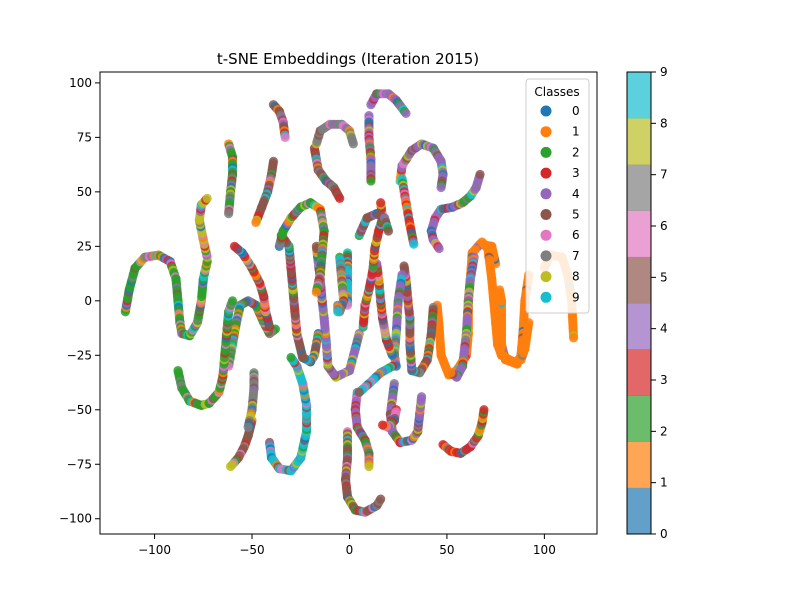  I want to click on y-tick-label: −50, so click(79, 410).